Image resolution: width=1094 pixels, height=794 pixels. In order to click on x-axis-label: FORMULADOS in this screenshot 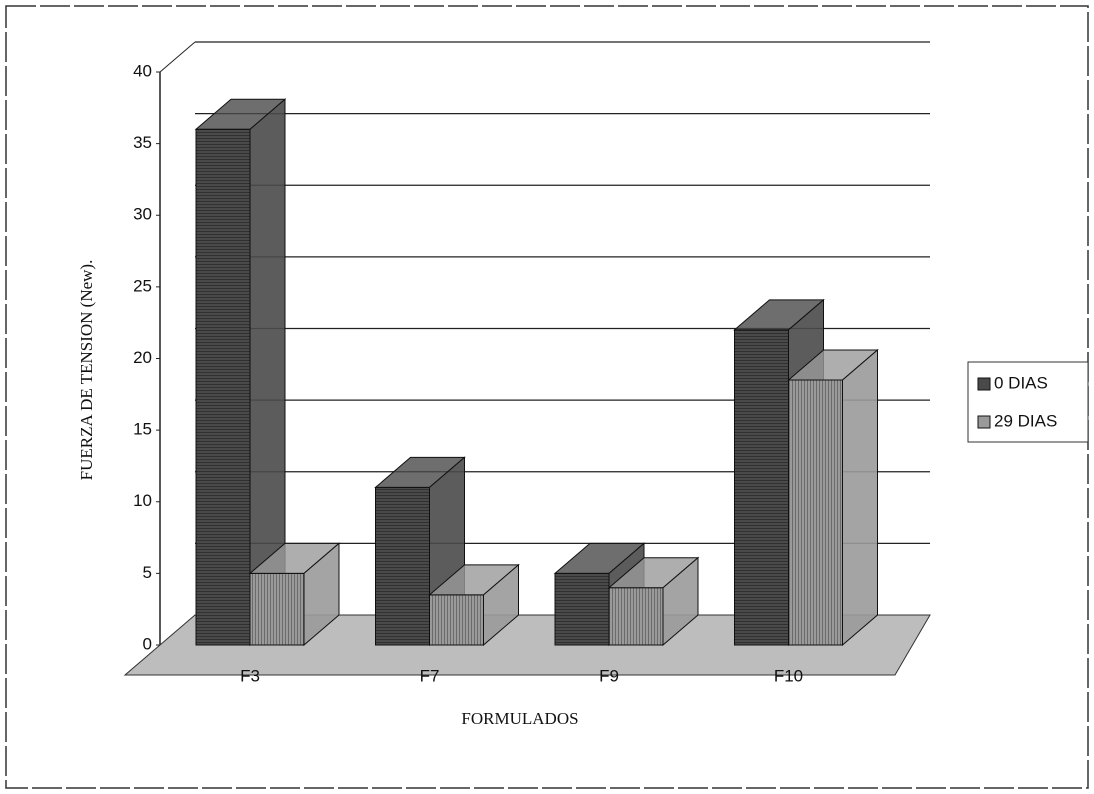, I will do `click(519, 718)`.